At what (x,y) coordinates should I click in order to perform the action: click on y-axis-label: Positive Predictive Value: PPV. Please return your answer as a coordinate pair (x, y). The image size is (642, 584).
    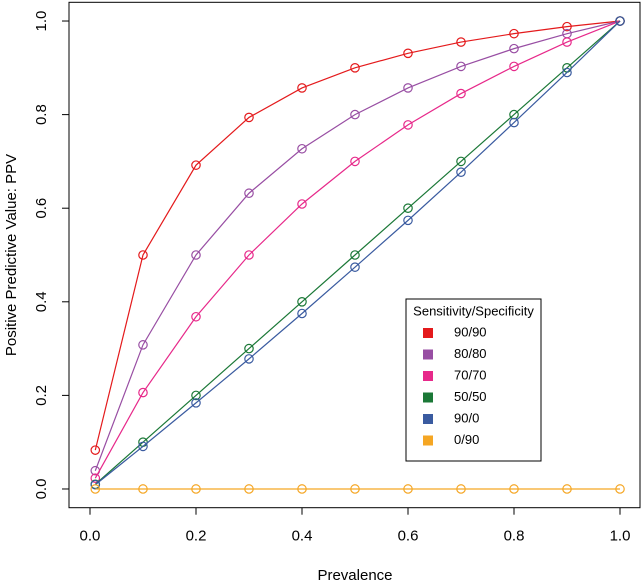
    Looking at the image, I should click on (11, 255).